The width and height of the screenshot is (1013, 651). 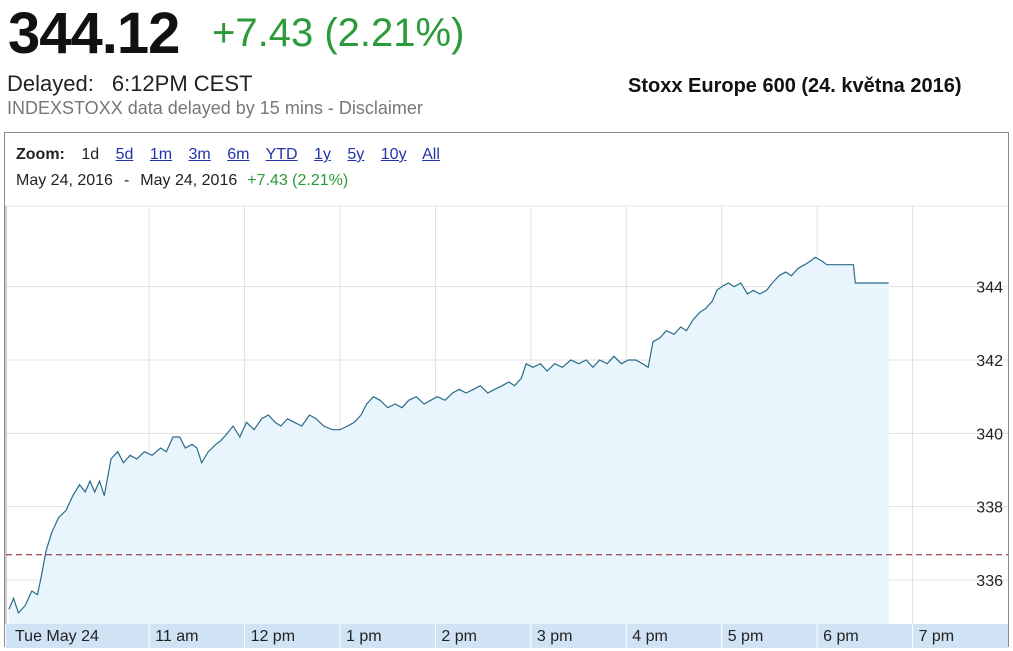 I want to click on x-axis-band, so click(x=507, y=636).